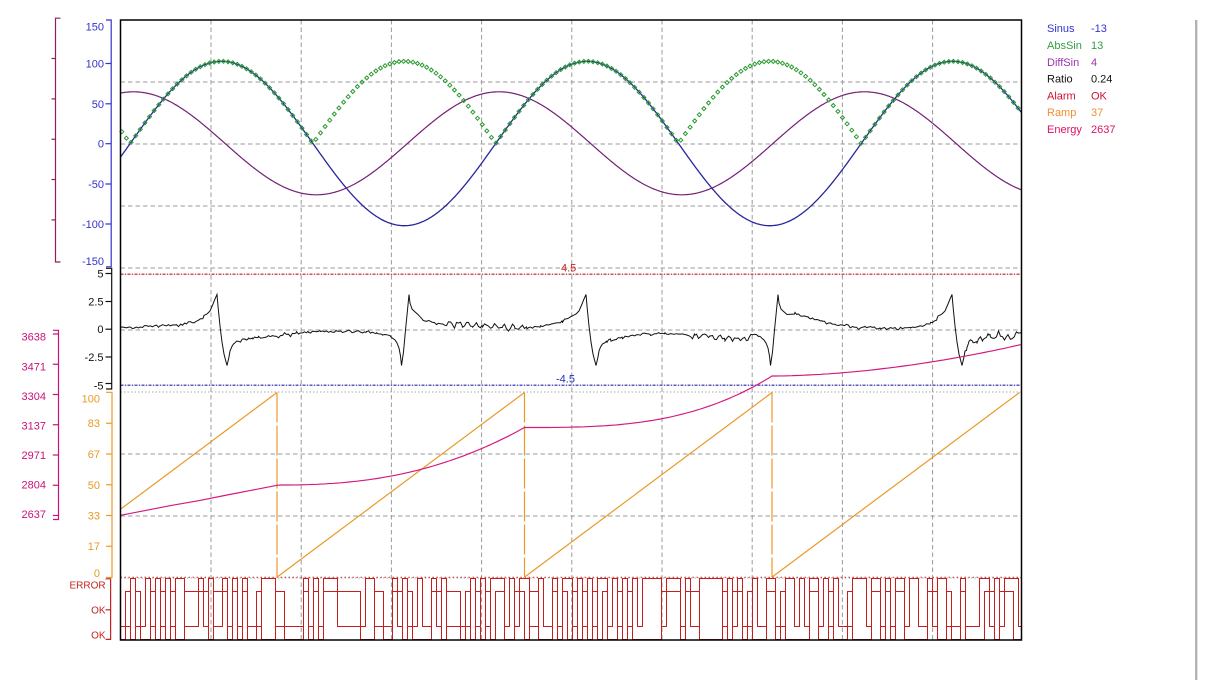  What do you see at coordinates (1061, 113) in the screenshot?
I see `svg-text: Ramp` at bounding box center [1061, 113].